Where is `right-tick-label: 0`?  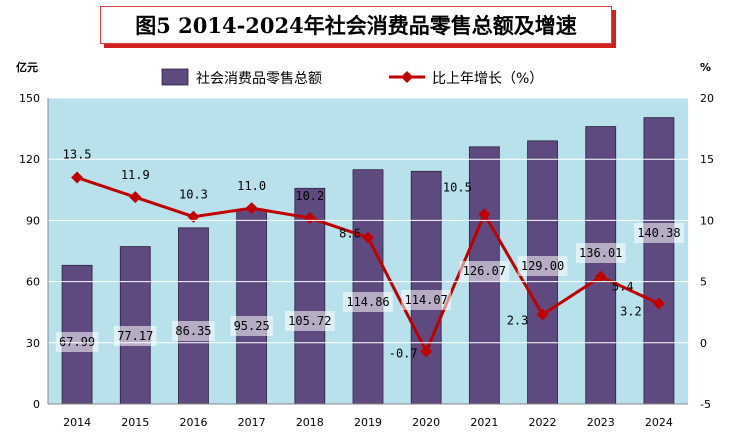 right-tick-label: 0 is located at coordinates (703, 343).